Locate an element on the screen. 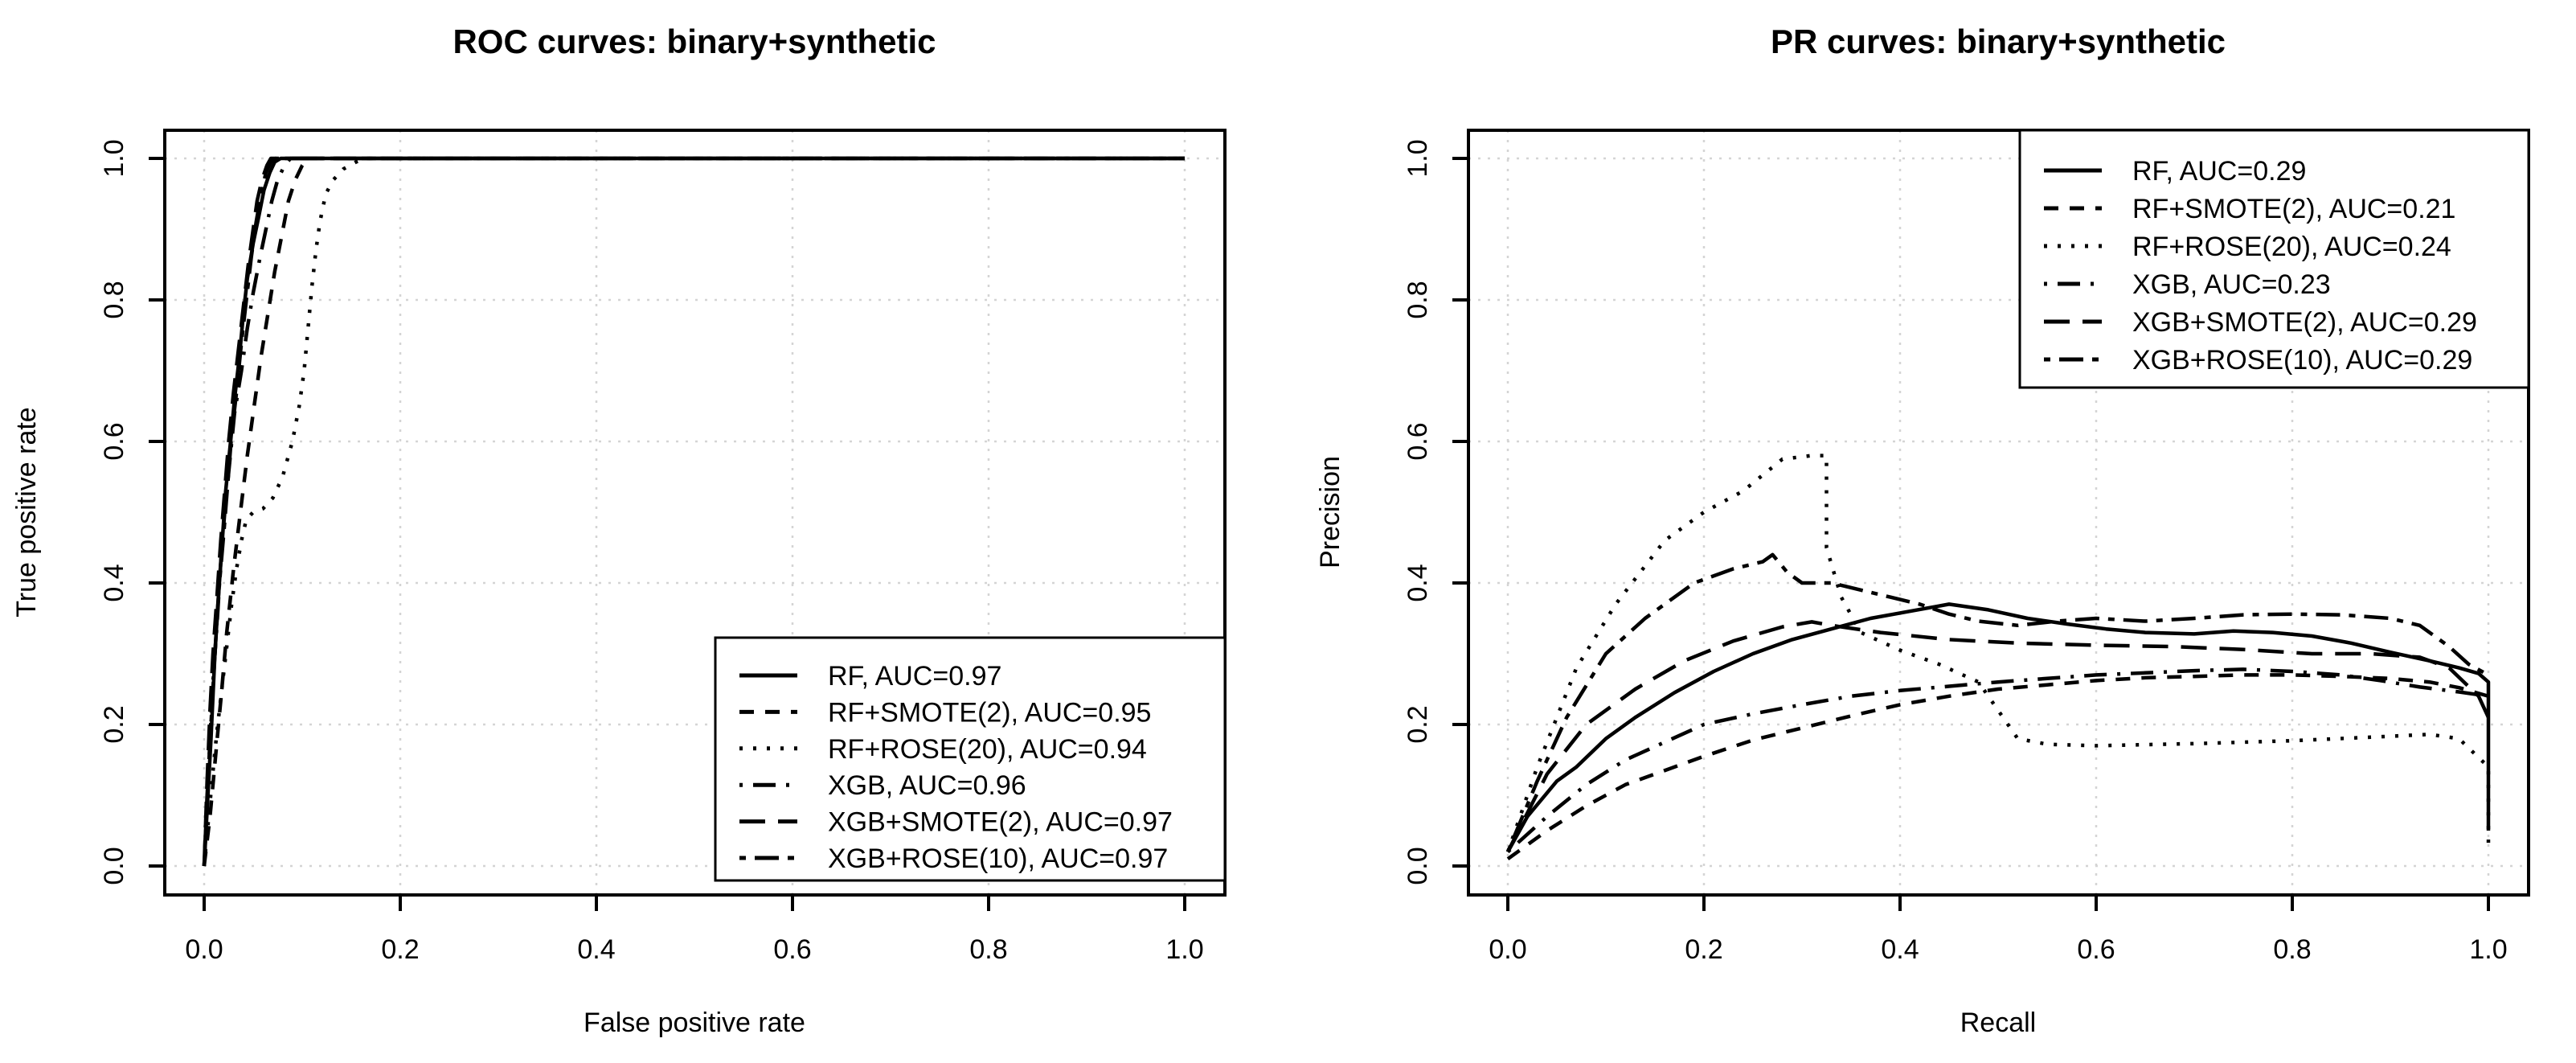  legend-label: RF+ROSE(20), AUC=0.94 is located at coordinates (987, 749).